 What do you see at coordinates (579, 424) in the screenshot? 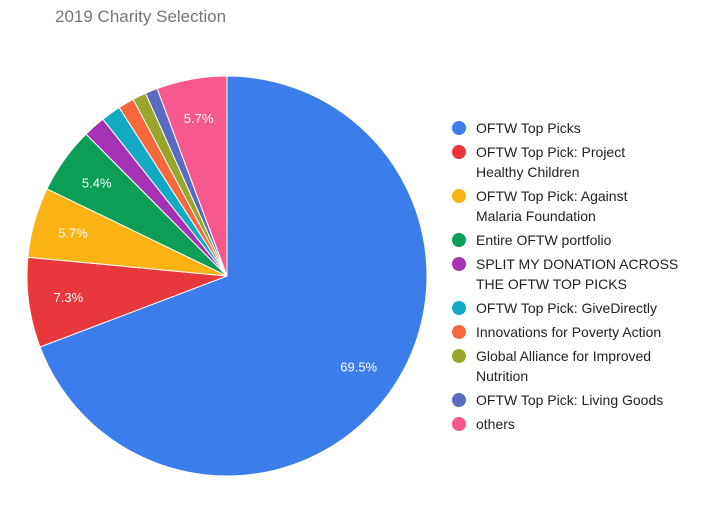
I see `legend-item: others` at bounding box center [579, 424].